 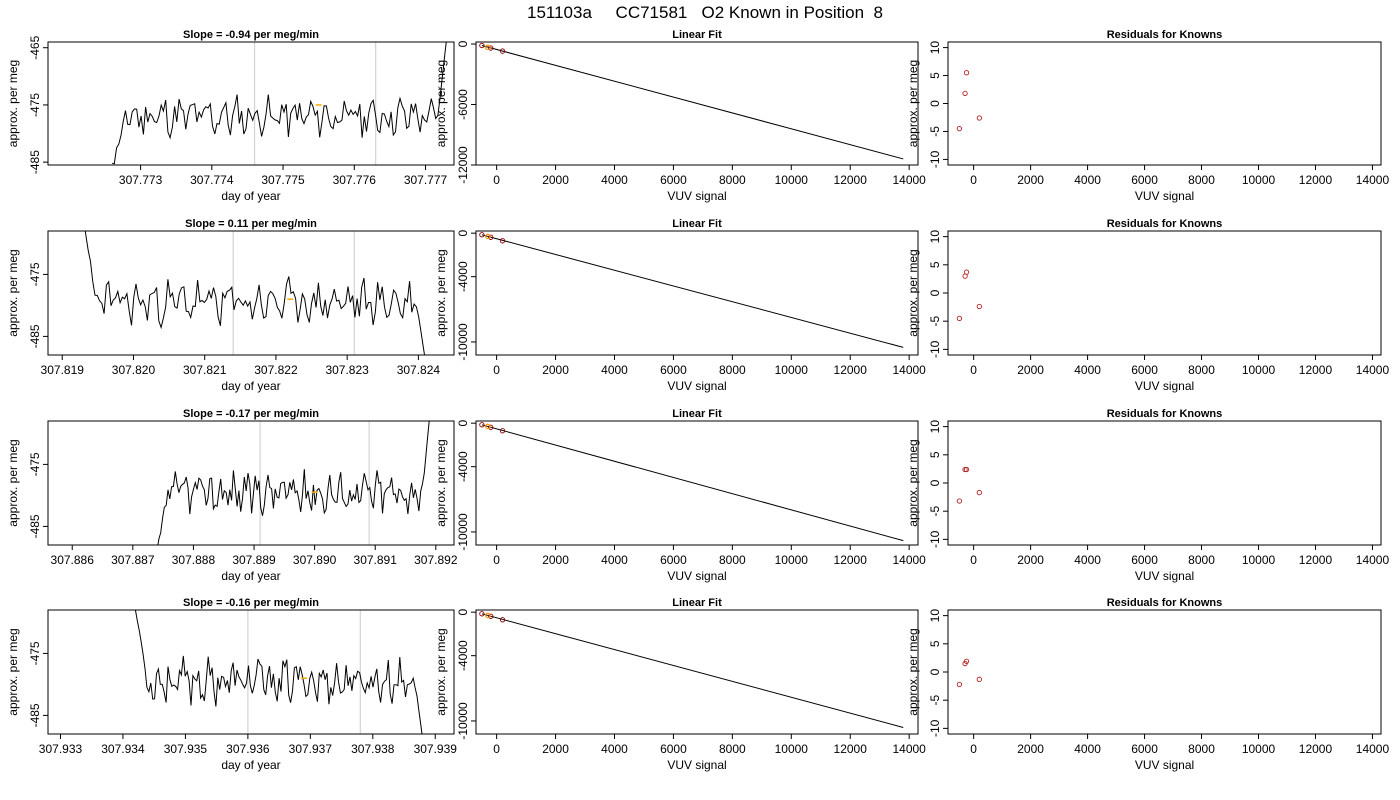 I want to click on row2-fit-xtick-label: 10000, so click(x=792, y=370).